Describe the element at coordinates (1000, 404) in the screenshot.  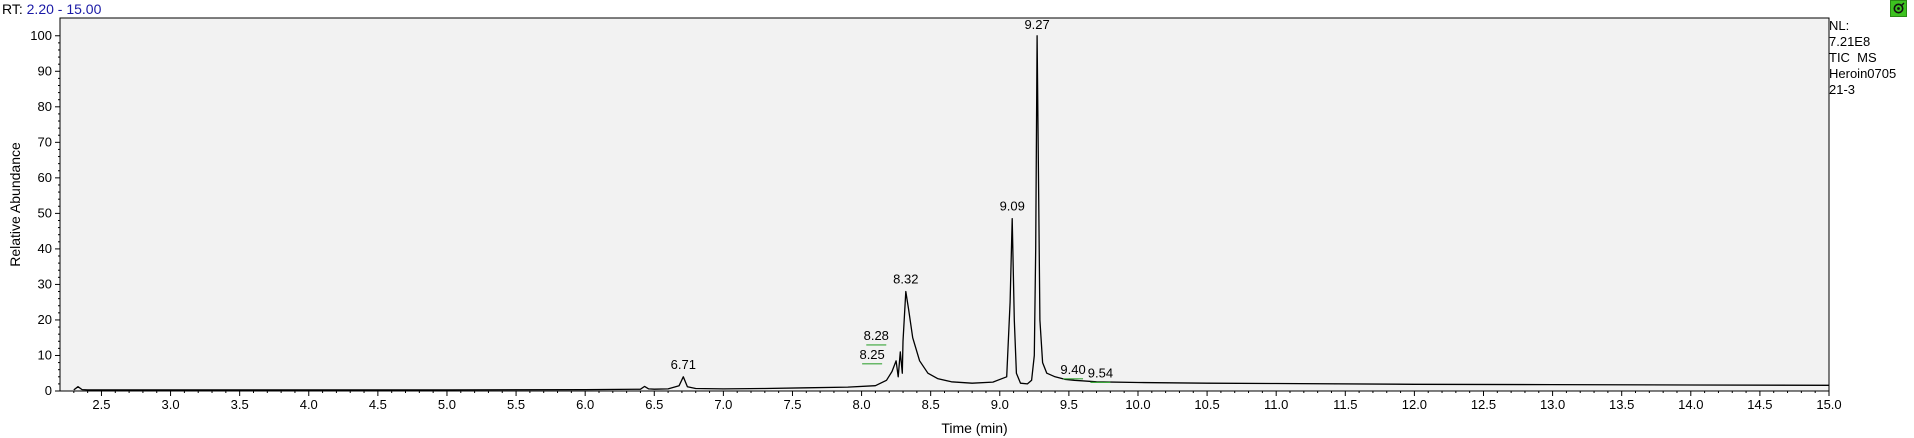
I see `x-tick-label: 9.0` at that location.